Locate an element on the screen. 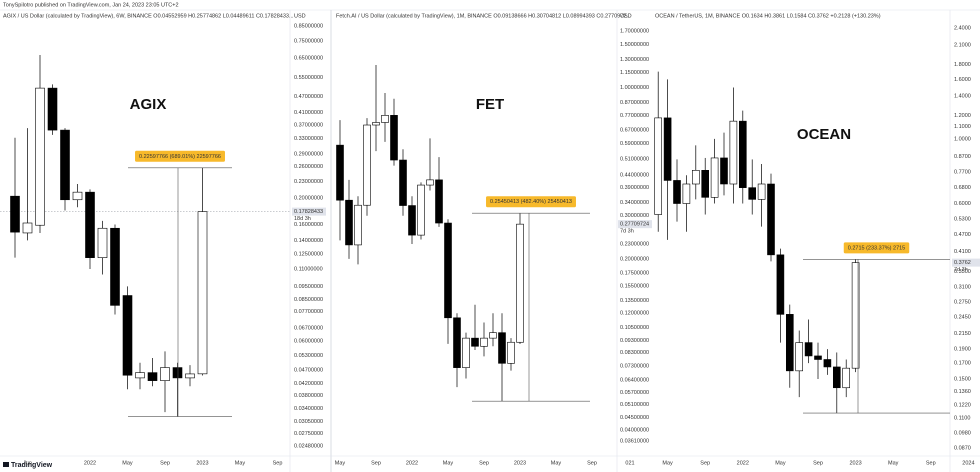  y-tick-label: 0.77000000 is located at coordinates (634, 116).